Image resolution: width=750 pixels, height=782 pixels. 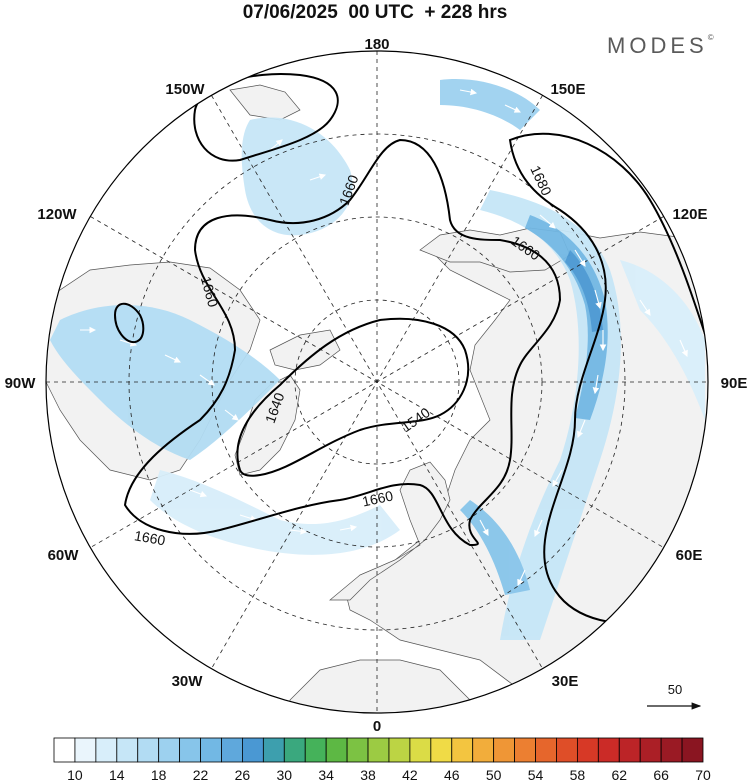 What do you see at coordinates (188, 681) in the screenshot?
I see `longitude-label: 30W` at bounding box center [188, 681].